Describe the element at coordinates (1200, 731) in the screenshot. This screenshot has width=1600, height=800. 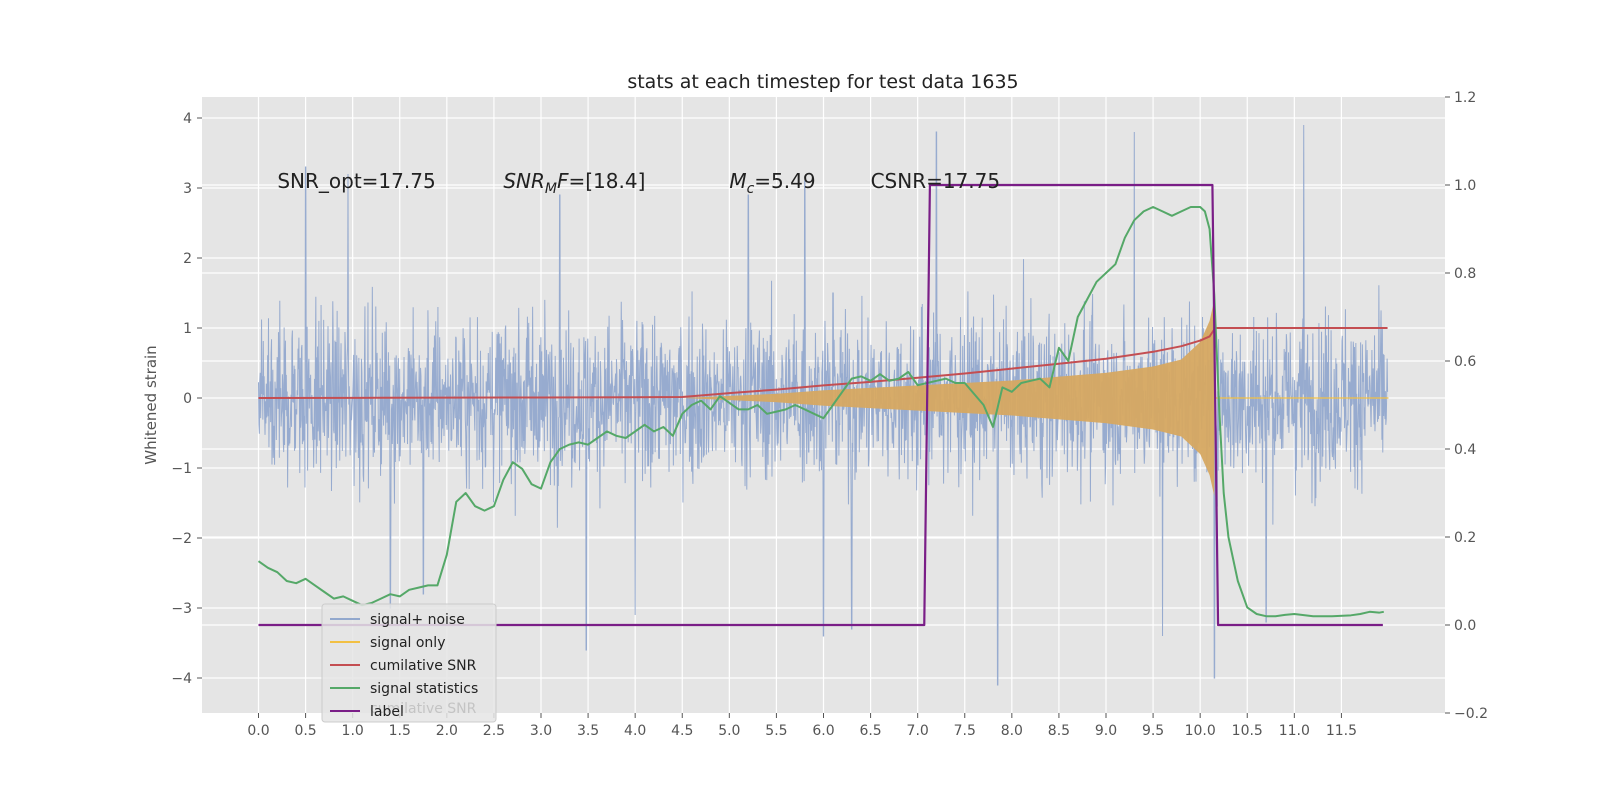
I see `x-tick-label: 10.0` at that location.